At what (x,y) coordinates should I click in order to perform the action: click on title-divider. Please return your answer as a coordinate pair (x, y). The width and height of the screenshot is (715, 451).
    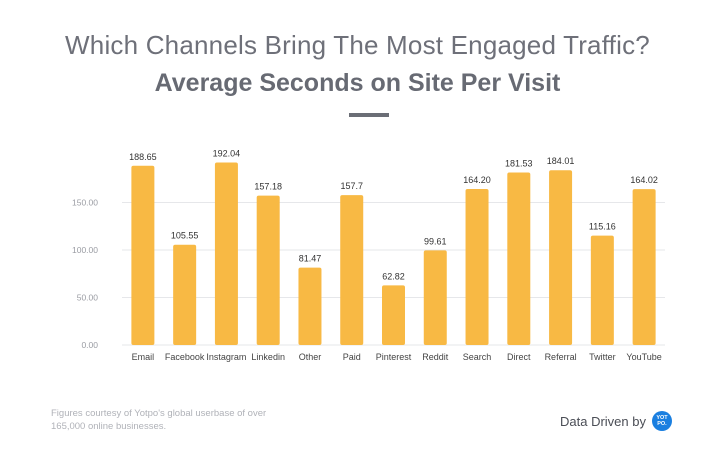
    Looking at the image, I should click on (369, 115).